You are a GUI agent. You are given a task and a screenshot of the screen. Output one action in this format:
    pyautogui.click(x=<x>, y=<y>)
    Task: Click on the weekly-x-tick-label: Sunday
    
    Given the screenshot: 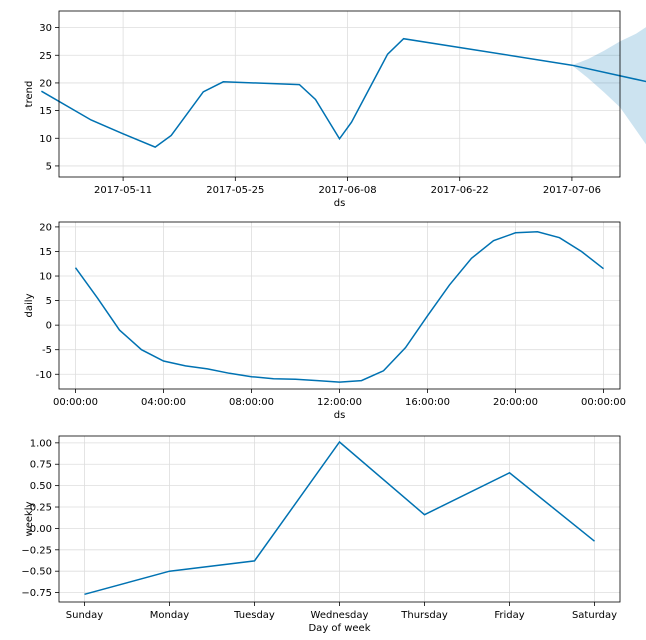 What is the action you would take?
    pyautogui.click(x=84, y=615)
    